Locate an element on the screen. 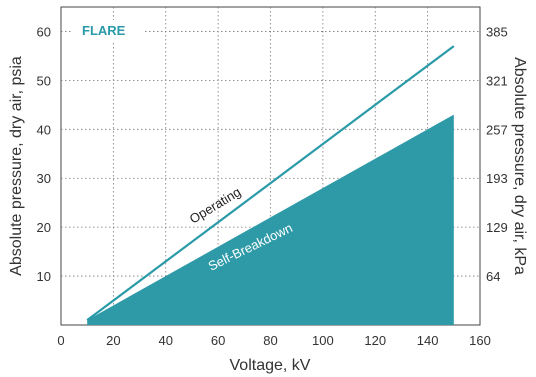  x-tick-label: 100 is located at coordinates (323, 340).